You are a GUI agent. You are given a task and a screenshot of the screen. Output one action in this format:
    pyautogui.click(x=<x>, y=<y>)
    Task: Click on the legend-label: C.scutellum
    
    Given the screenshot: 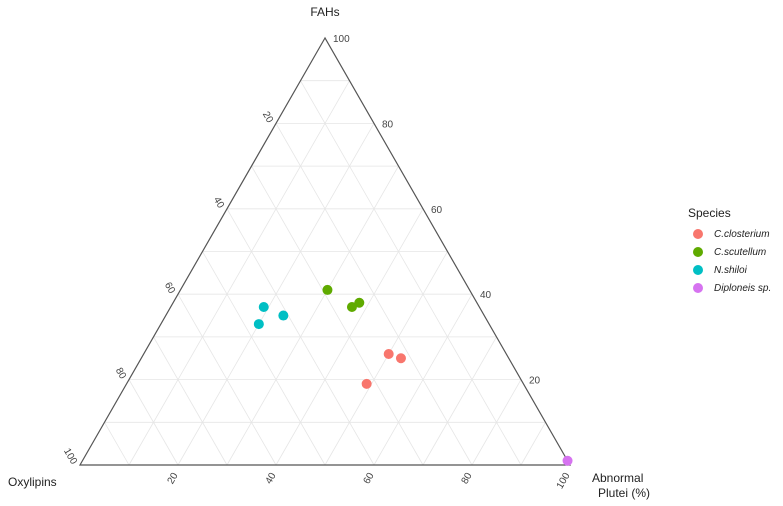 What is the action you would take?
    pyautogui.click(x=740, y=252)
    